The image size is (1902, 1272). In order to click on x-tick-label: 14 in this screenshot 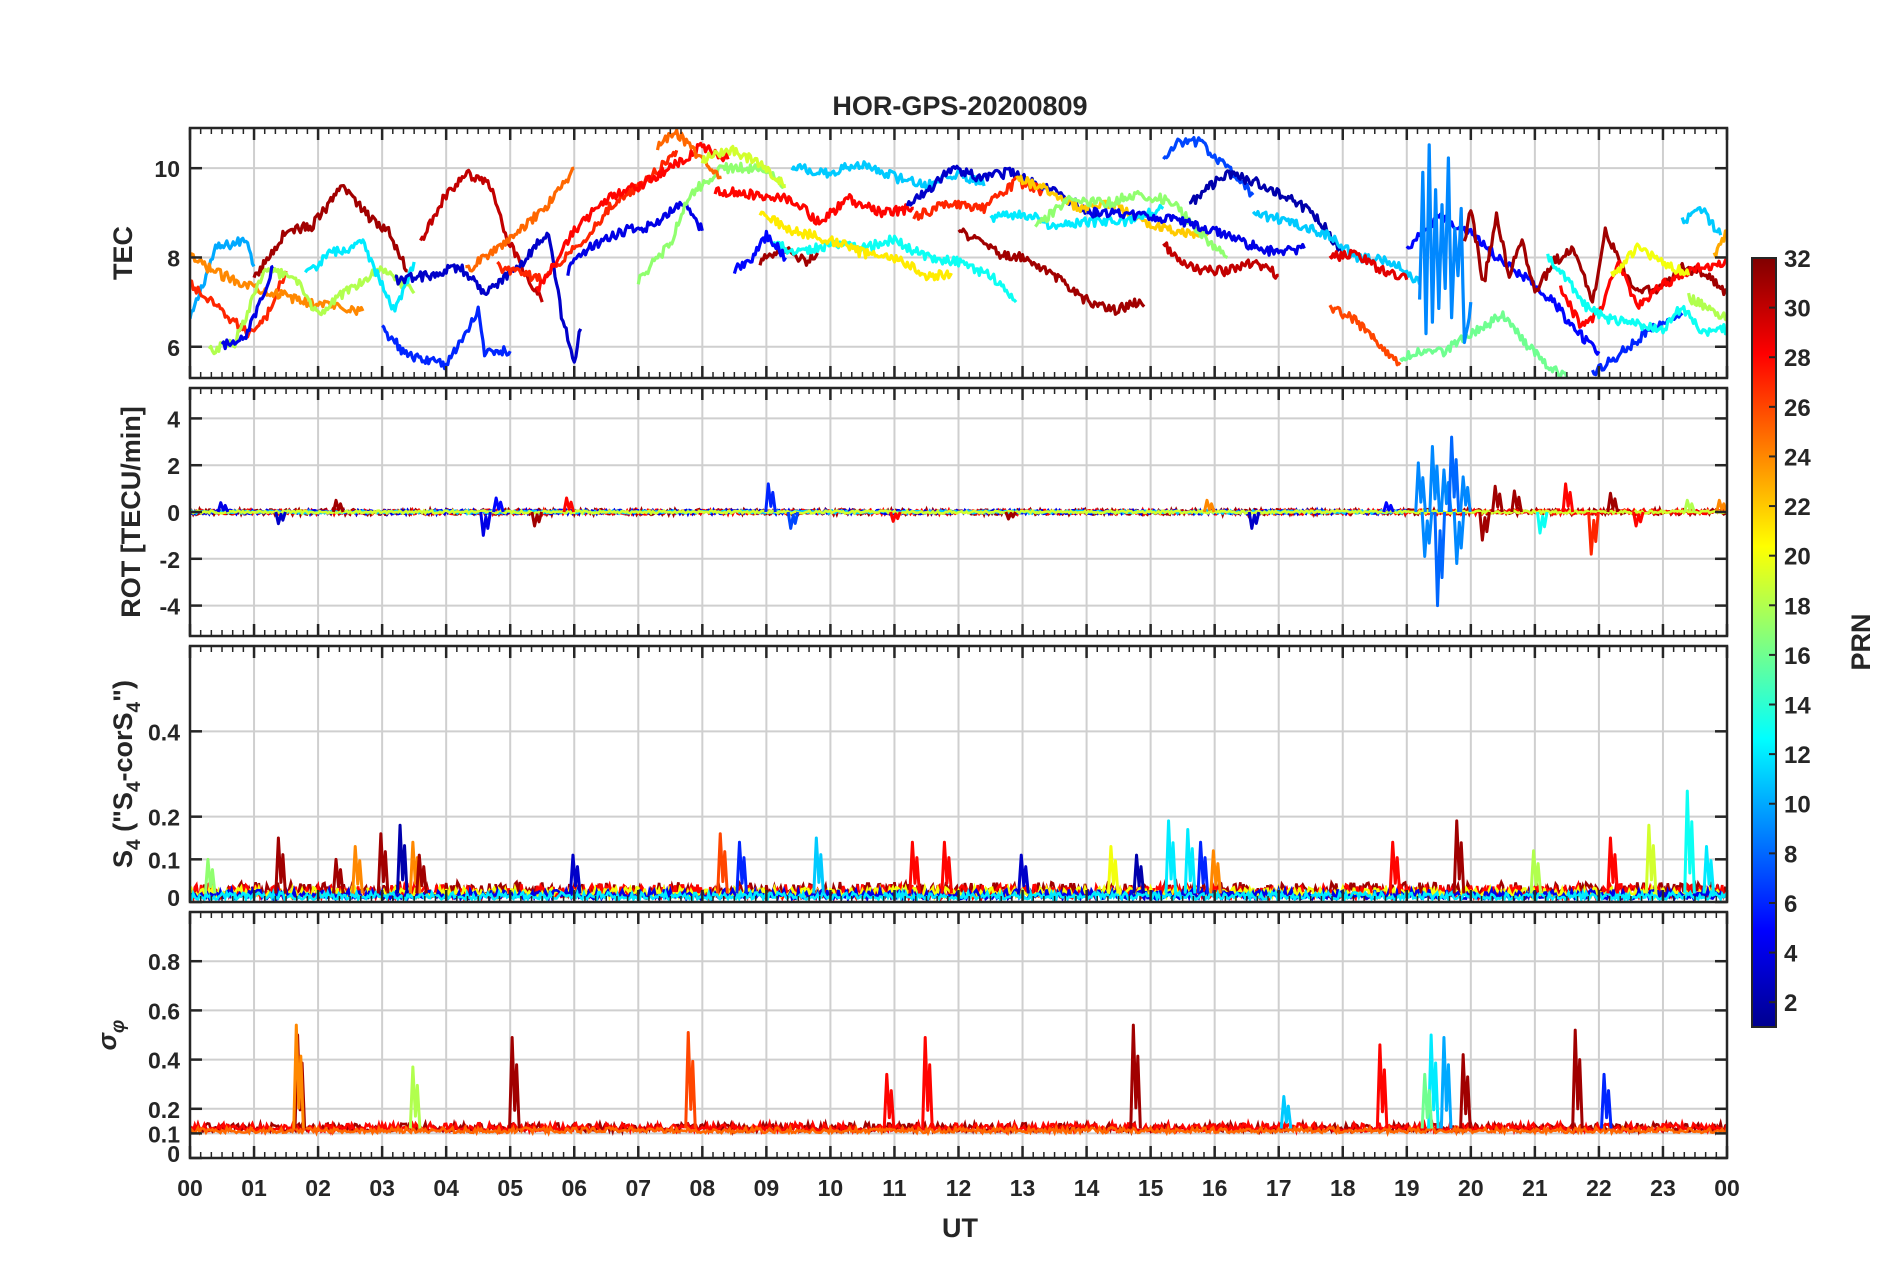, I will do `click(1087, 1188)`.